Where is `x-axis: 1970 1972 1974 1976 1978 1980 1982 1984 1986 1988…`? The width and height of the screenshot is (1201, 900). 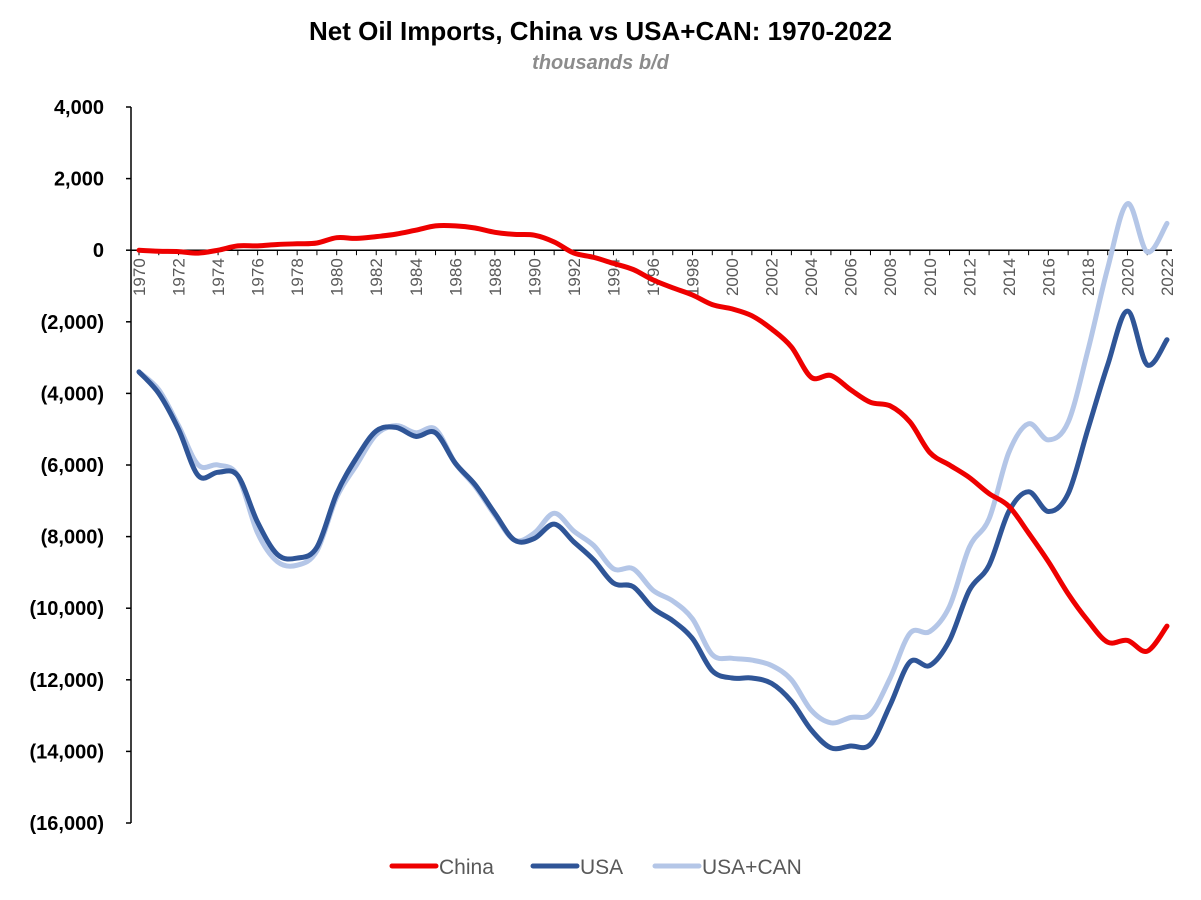 x-axis: 1970 1972 1974 1976 1978 1980 1982 1984 1986 1988… is located at coordinates (653, 272).